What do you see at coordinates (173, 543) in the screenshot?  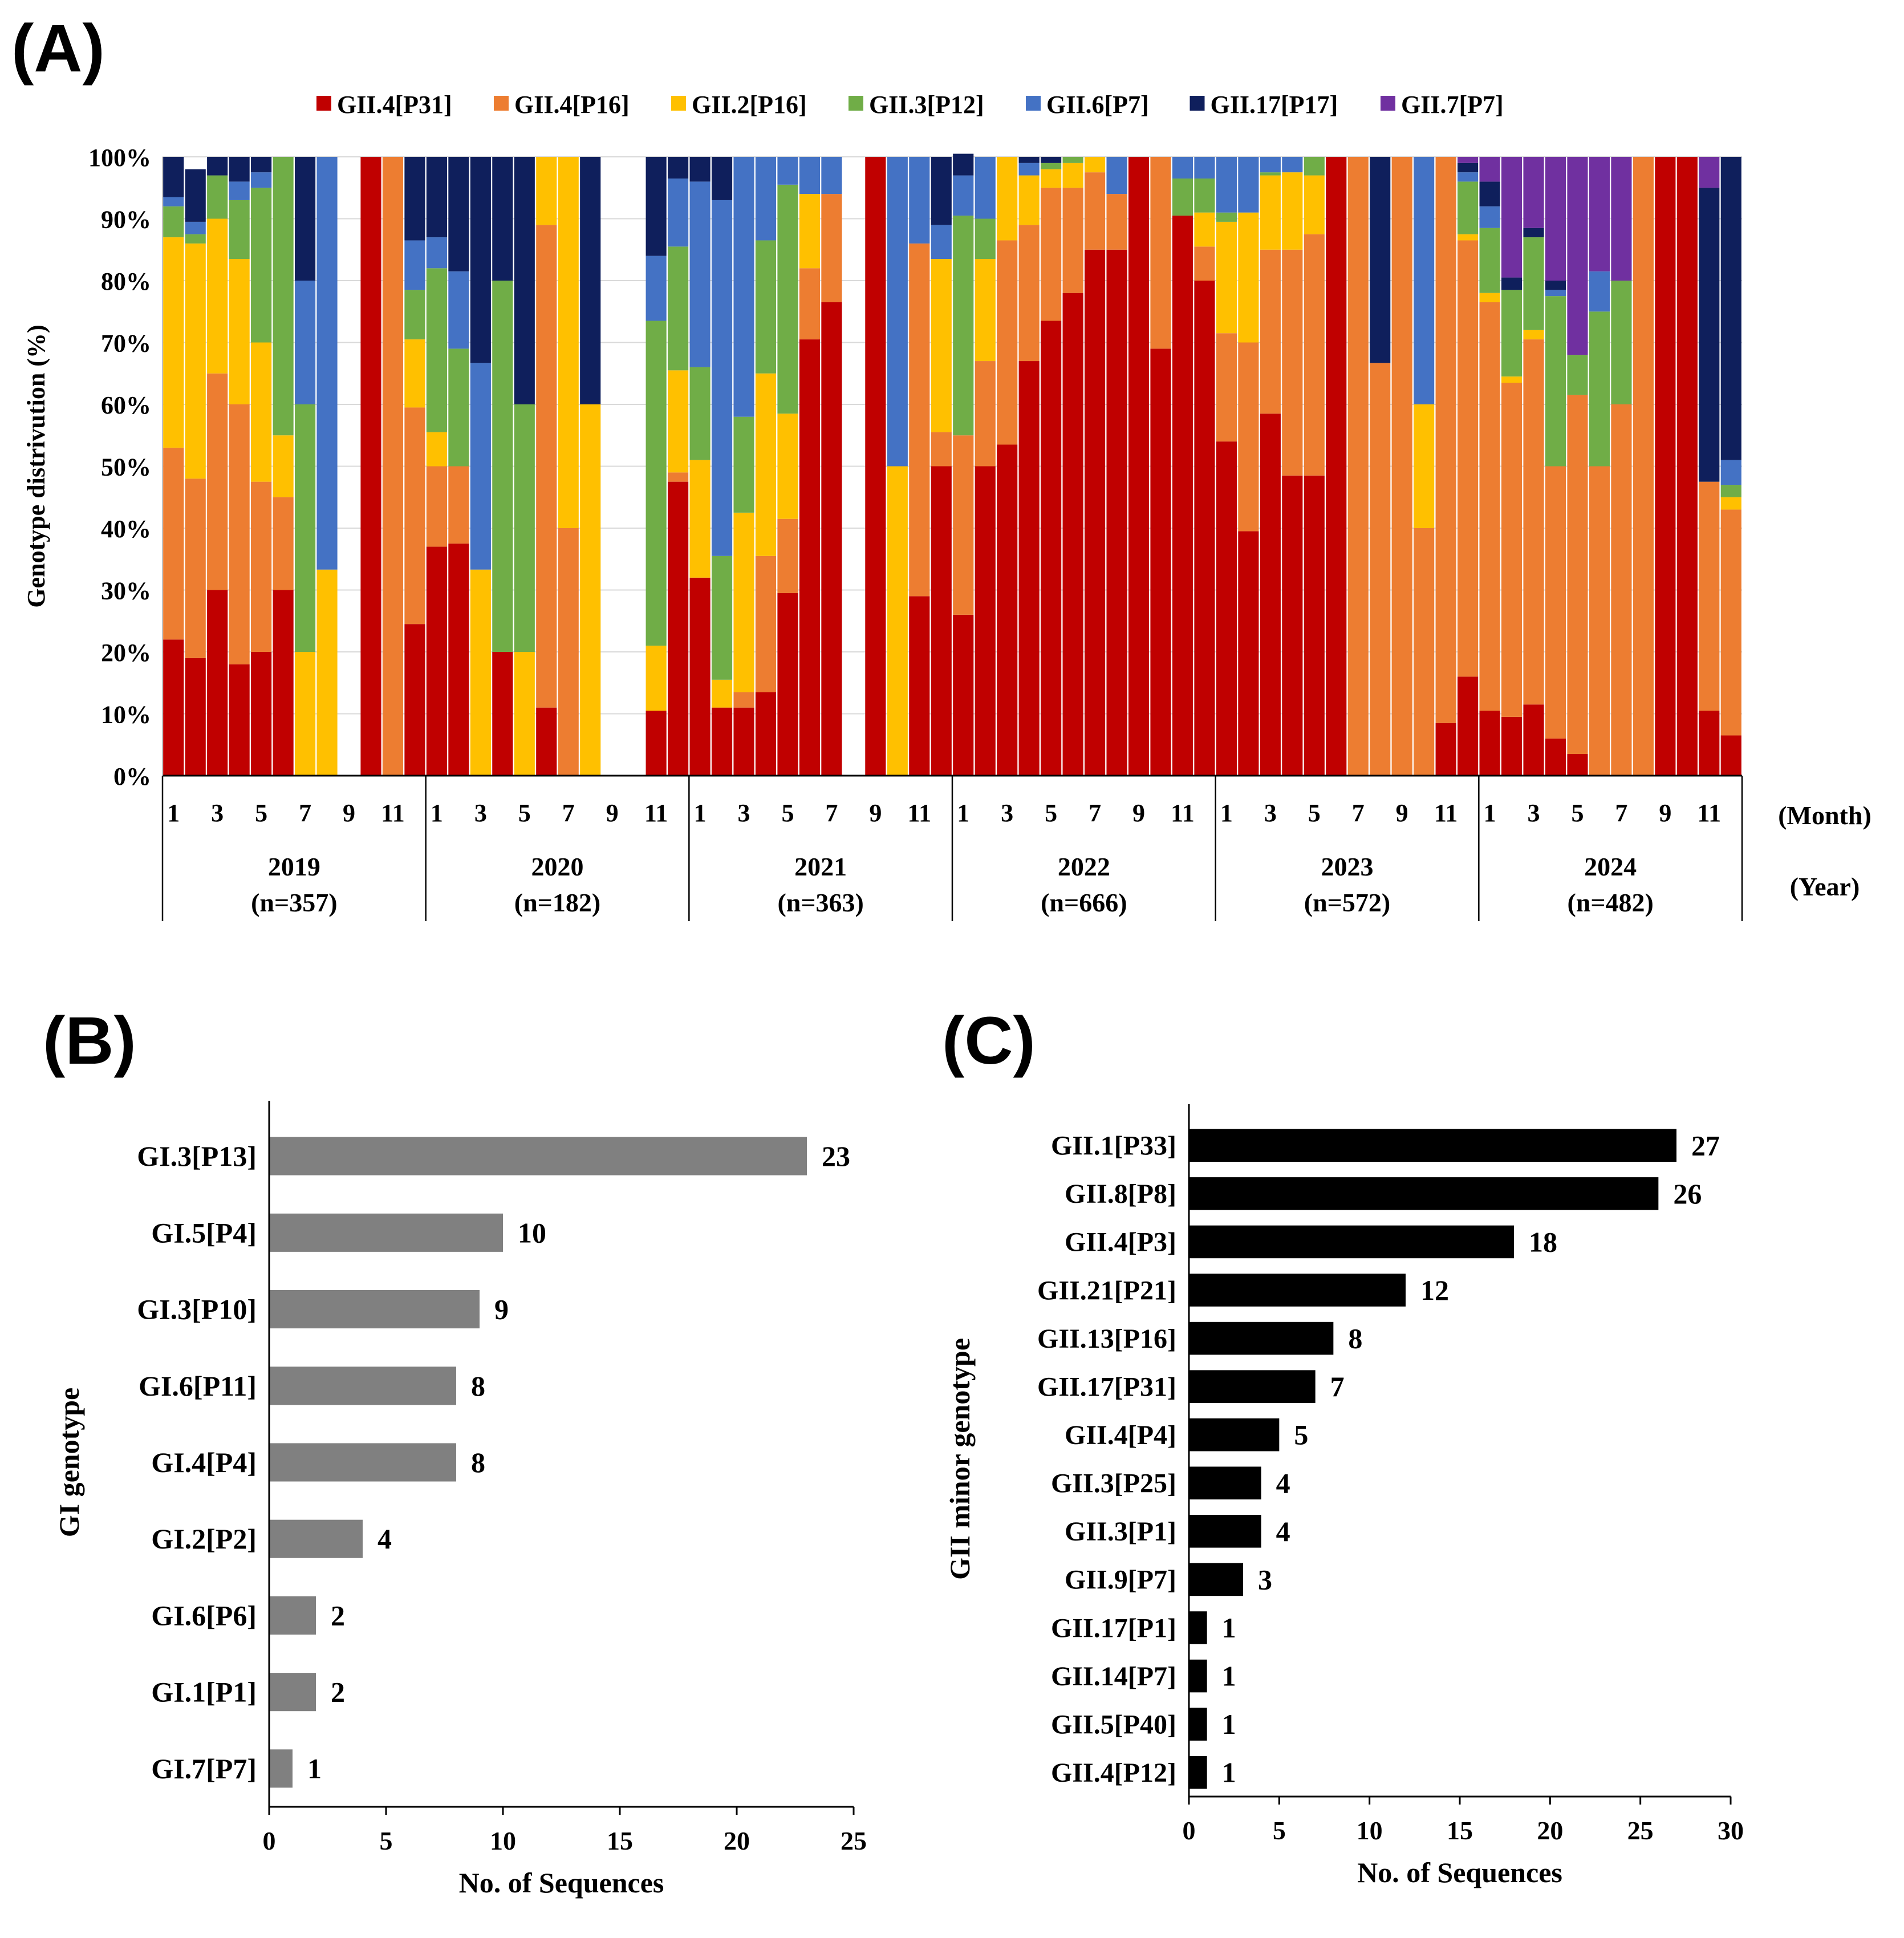 I see `bar-segment-2019-01-GII.4[P16]` at bounding box center [173, 543].